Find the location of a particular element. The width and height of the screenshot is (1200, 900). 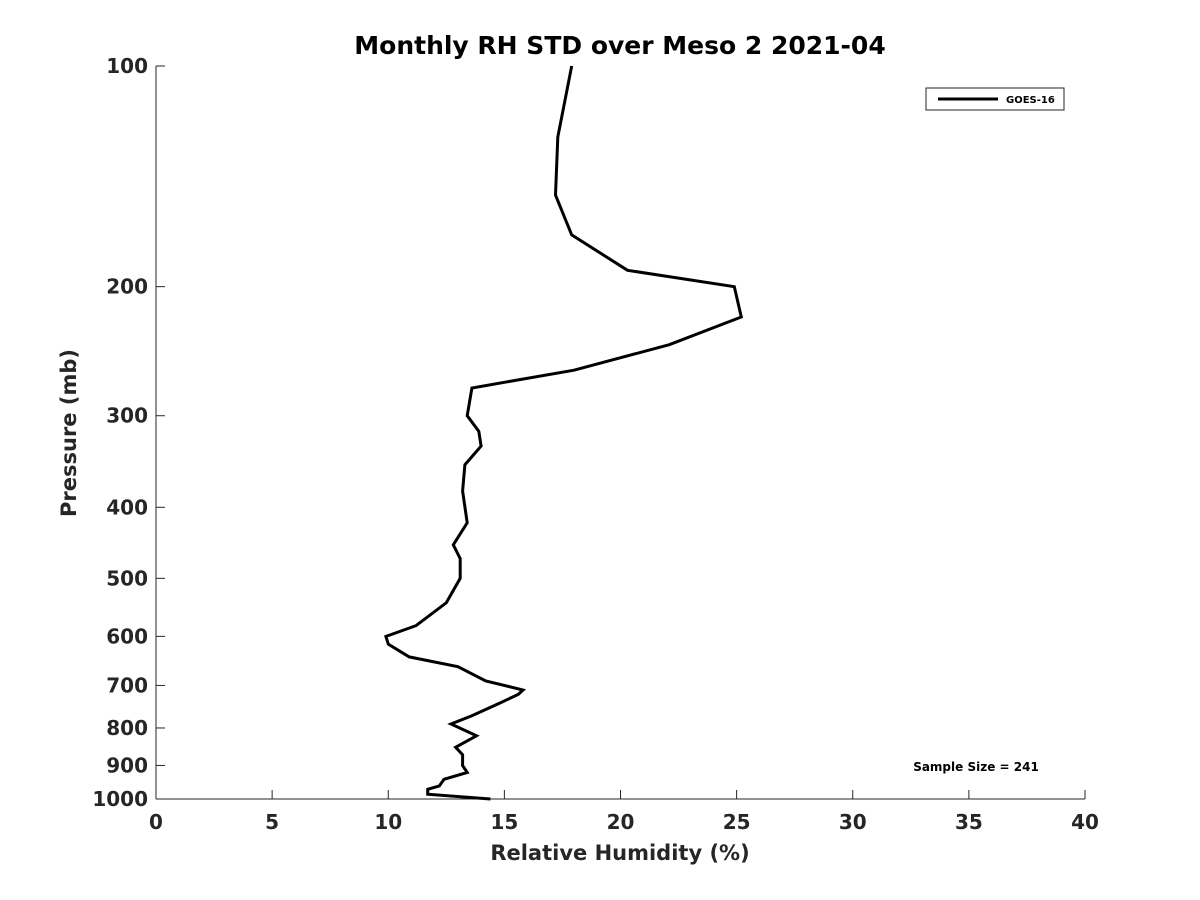

y-tick-label-500: 500 is located at coordinates (127, 578).